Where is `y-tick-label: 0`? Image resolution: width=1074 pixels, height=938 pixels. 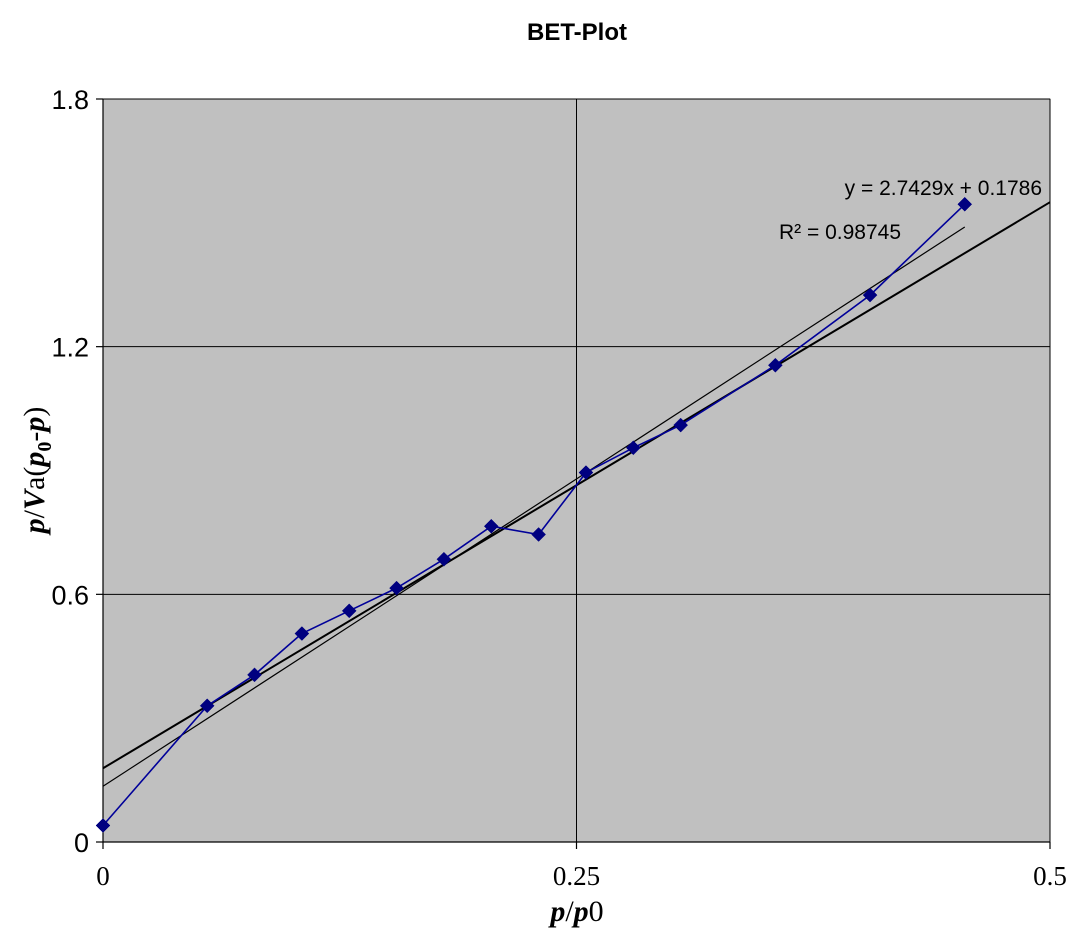 y-tick-label: 0 is located at coordinates (81, 843).